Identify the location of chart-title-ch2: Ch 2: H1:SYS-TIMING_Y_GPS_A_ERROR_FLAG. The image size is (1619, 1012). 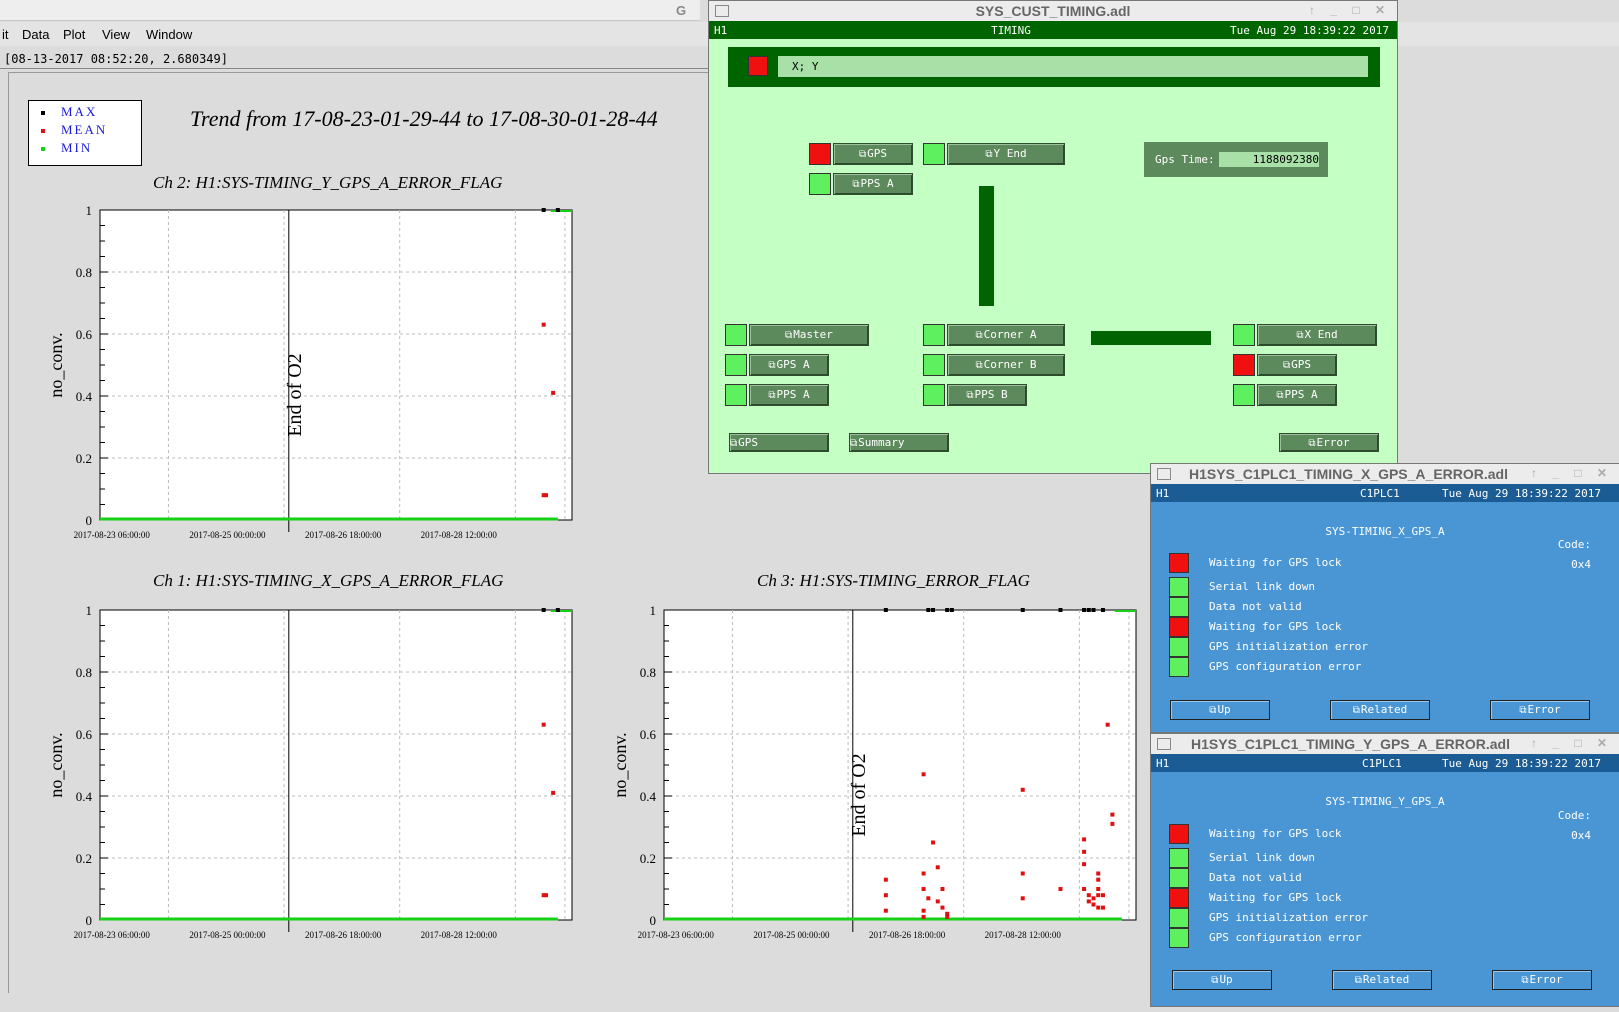
(328, 182).